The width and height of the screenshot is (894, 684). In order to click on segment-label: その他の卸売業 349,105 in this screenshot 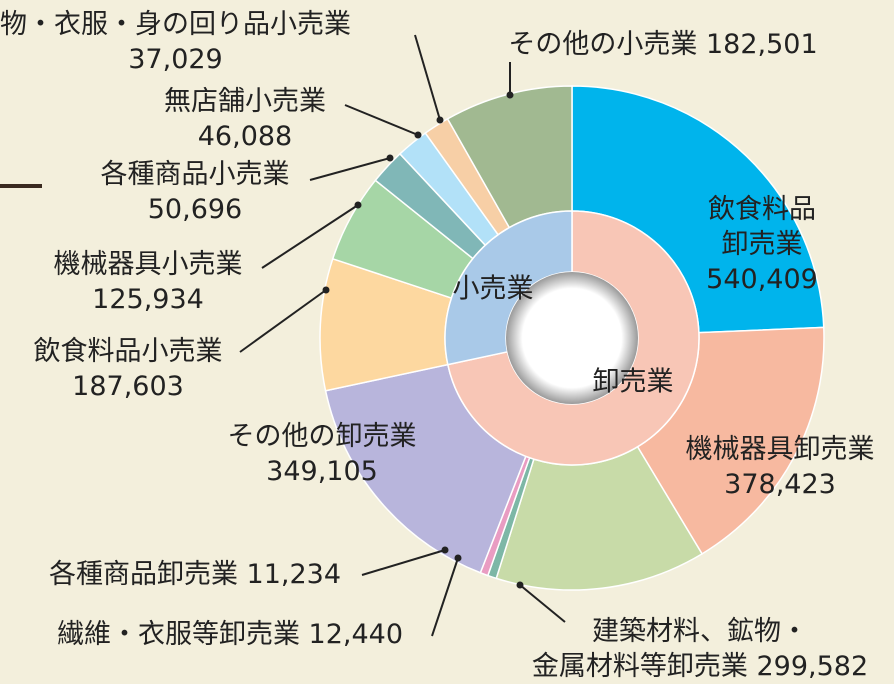, I will do `click(322, 454)`.